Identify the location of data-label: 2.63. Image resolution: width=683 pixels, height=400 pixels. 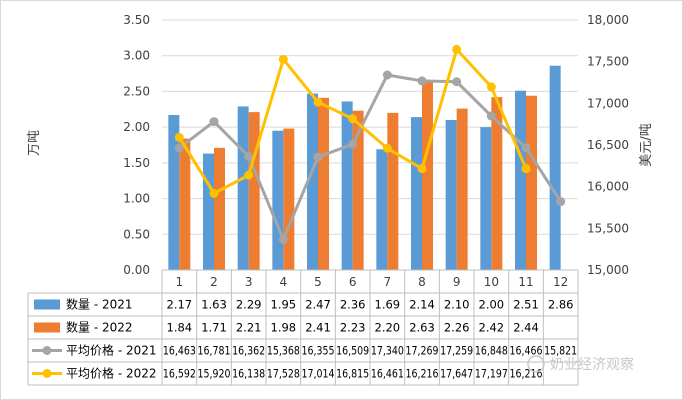
(422, 328).